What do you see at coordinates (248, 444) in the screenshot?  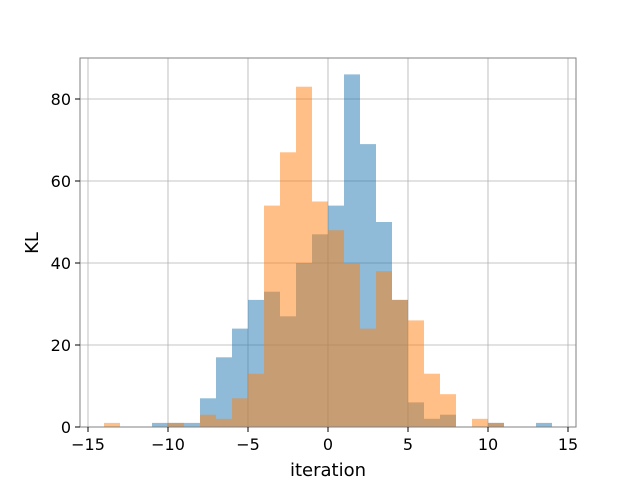 I see `x-tick-label: −5` at bounding box center [248, 444].